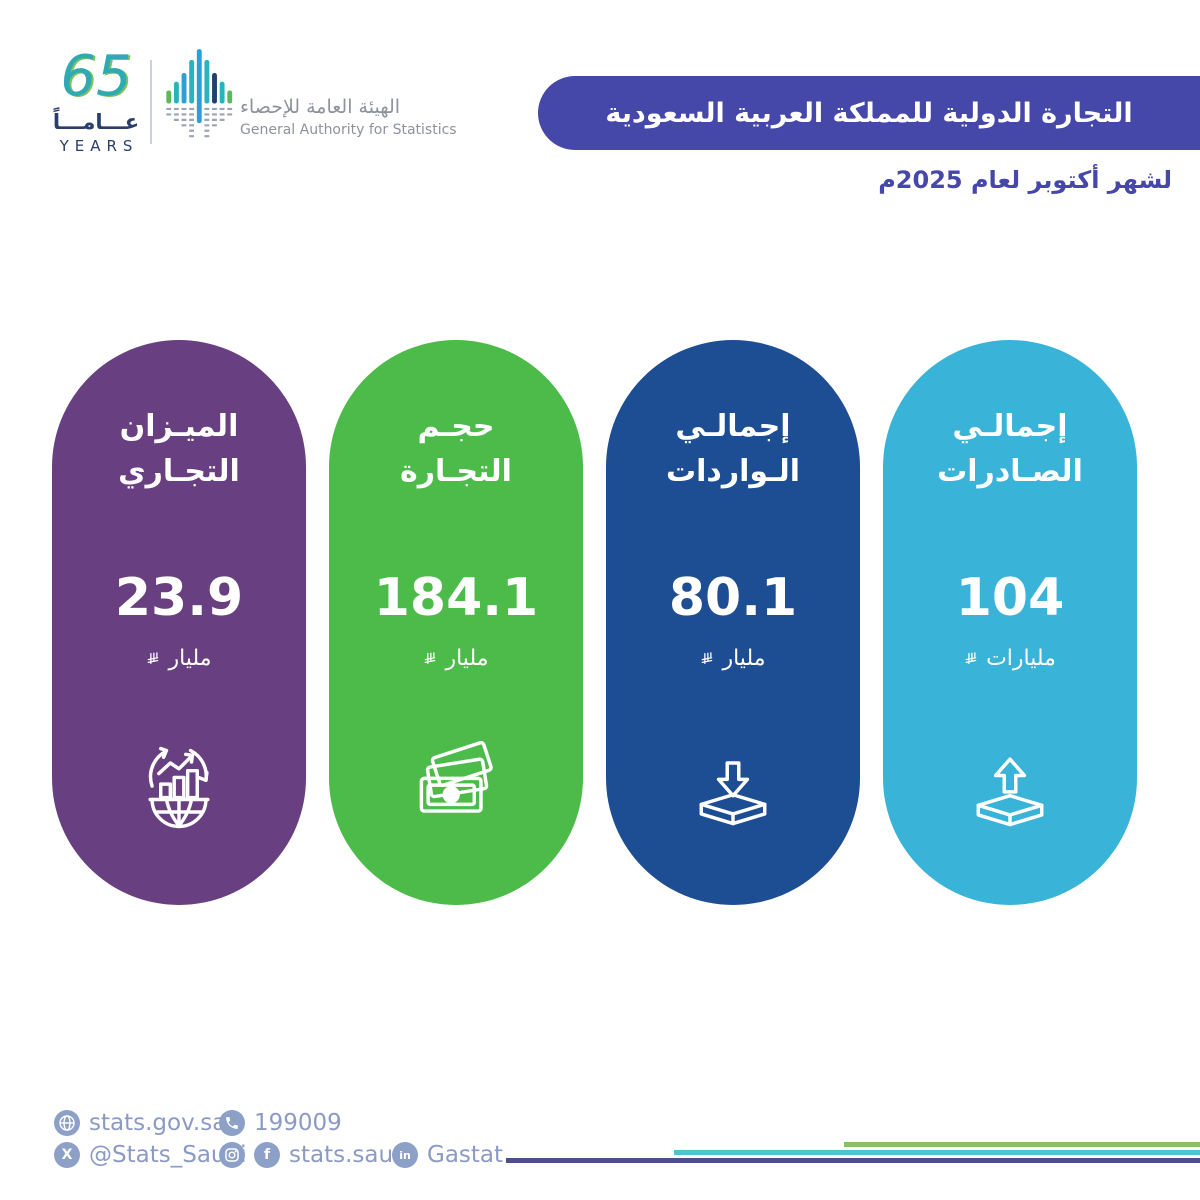 The width and height of the screenshot is (1200, 1200). I want to click on 65-years-logo: 65 عـــامـــاً YEARS, so click(96, 100).